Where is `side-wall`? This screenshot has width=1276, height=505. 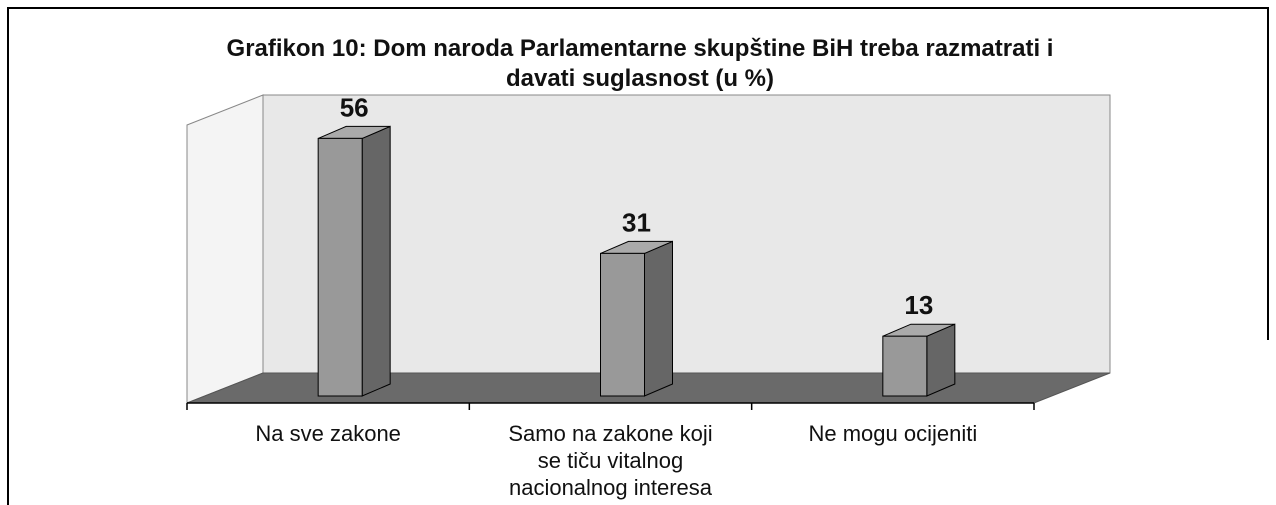
side-wall is located at coordinates (225, 249).